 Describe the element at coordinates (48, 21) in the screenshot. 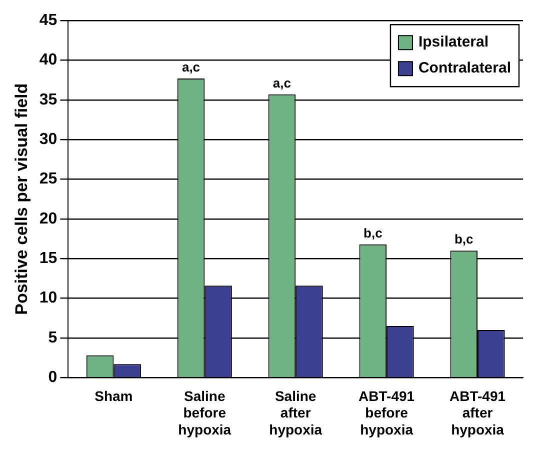

I see `y-tick-label: 45` at that location.